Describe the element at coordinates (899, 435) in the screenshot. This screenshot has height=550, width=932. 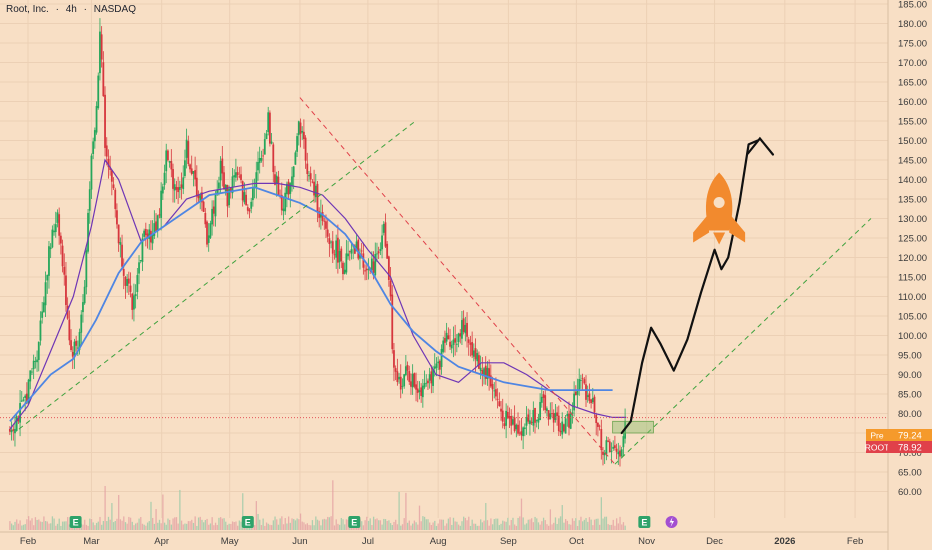
I see `pre-market-price-label: Pre 79.24` at that location.